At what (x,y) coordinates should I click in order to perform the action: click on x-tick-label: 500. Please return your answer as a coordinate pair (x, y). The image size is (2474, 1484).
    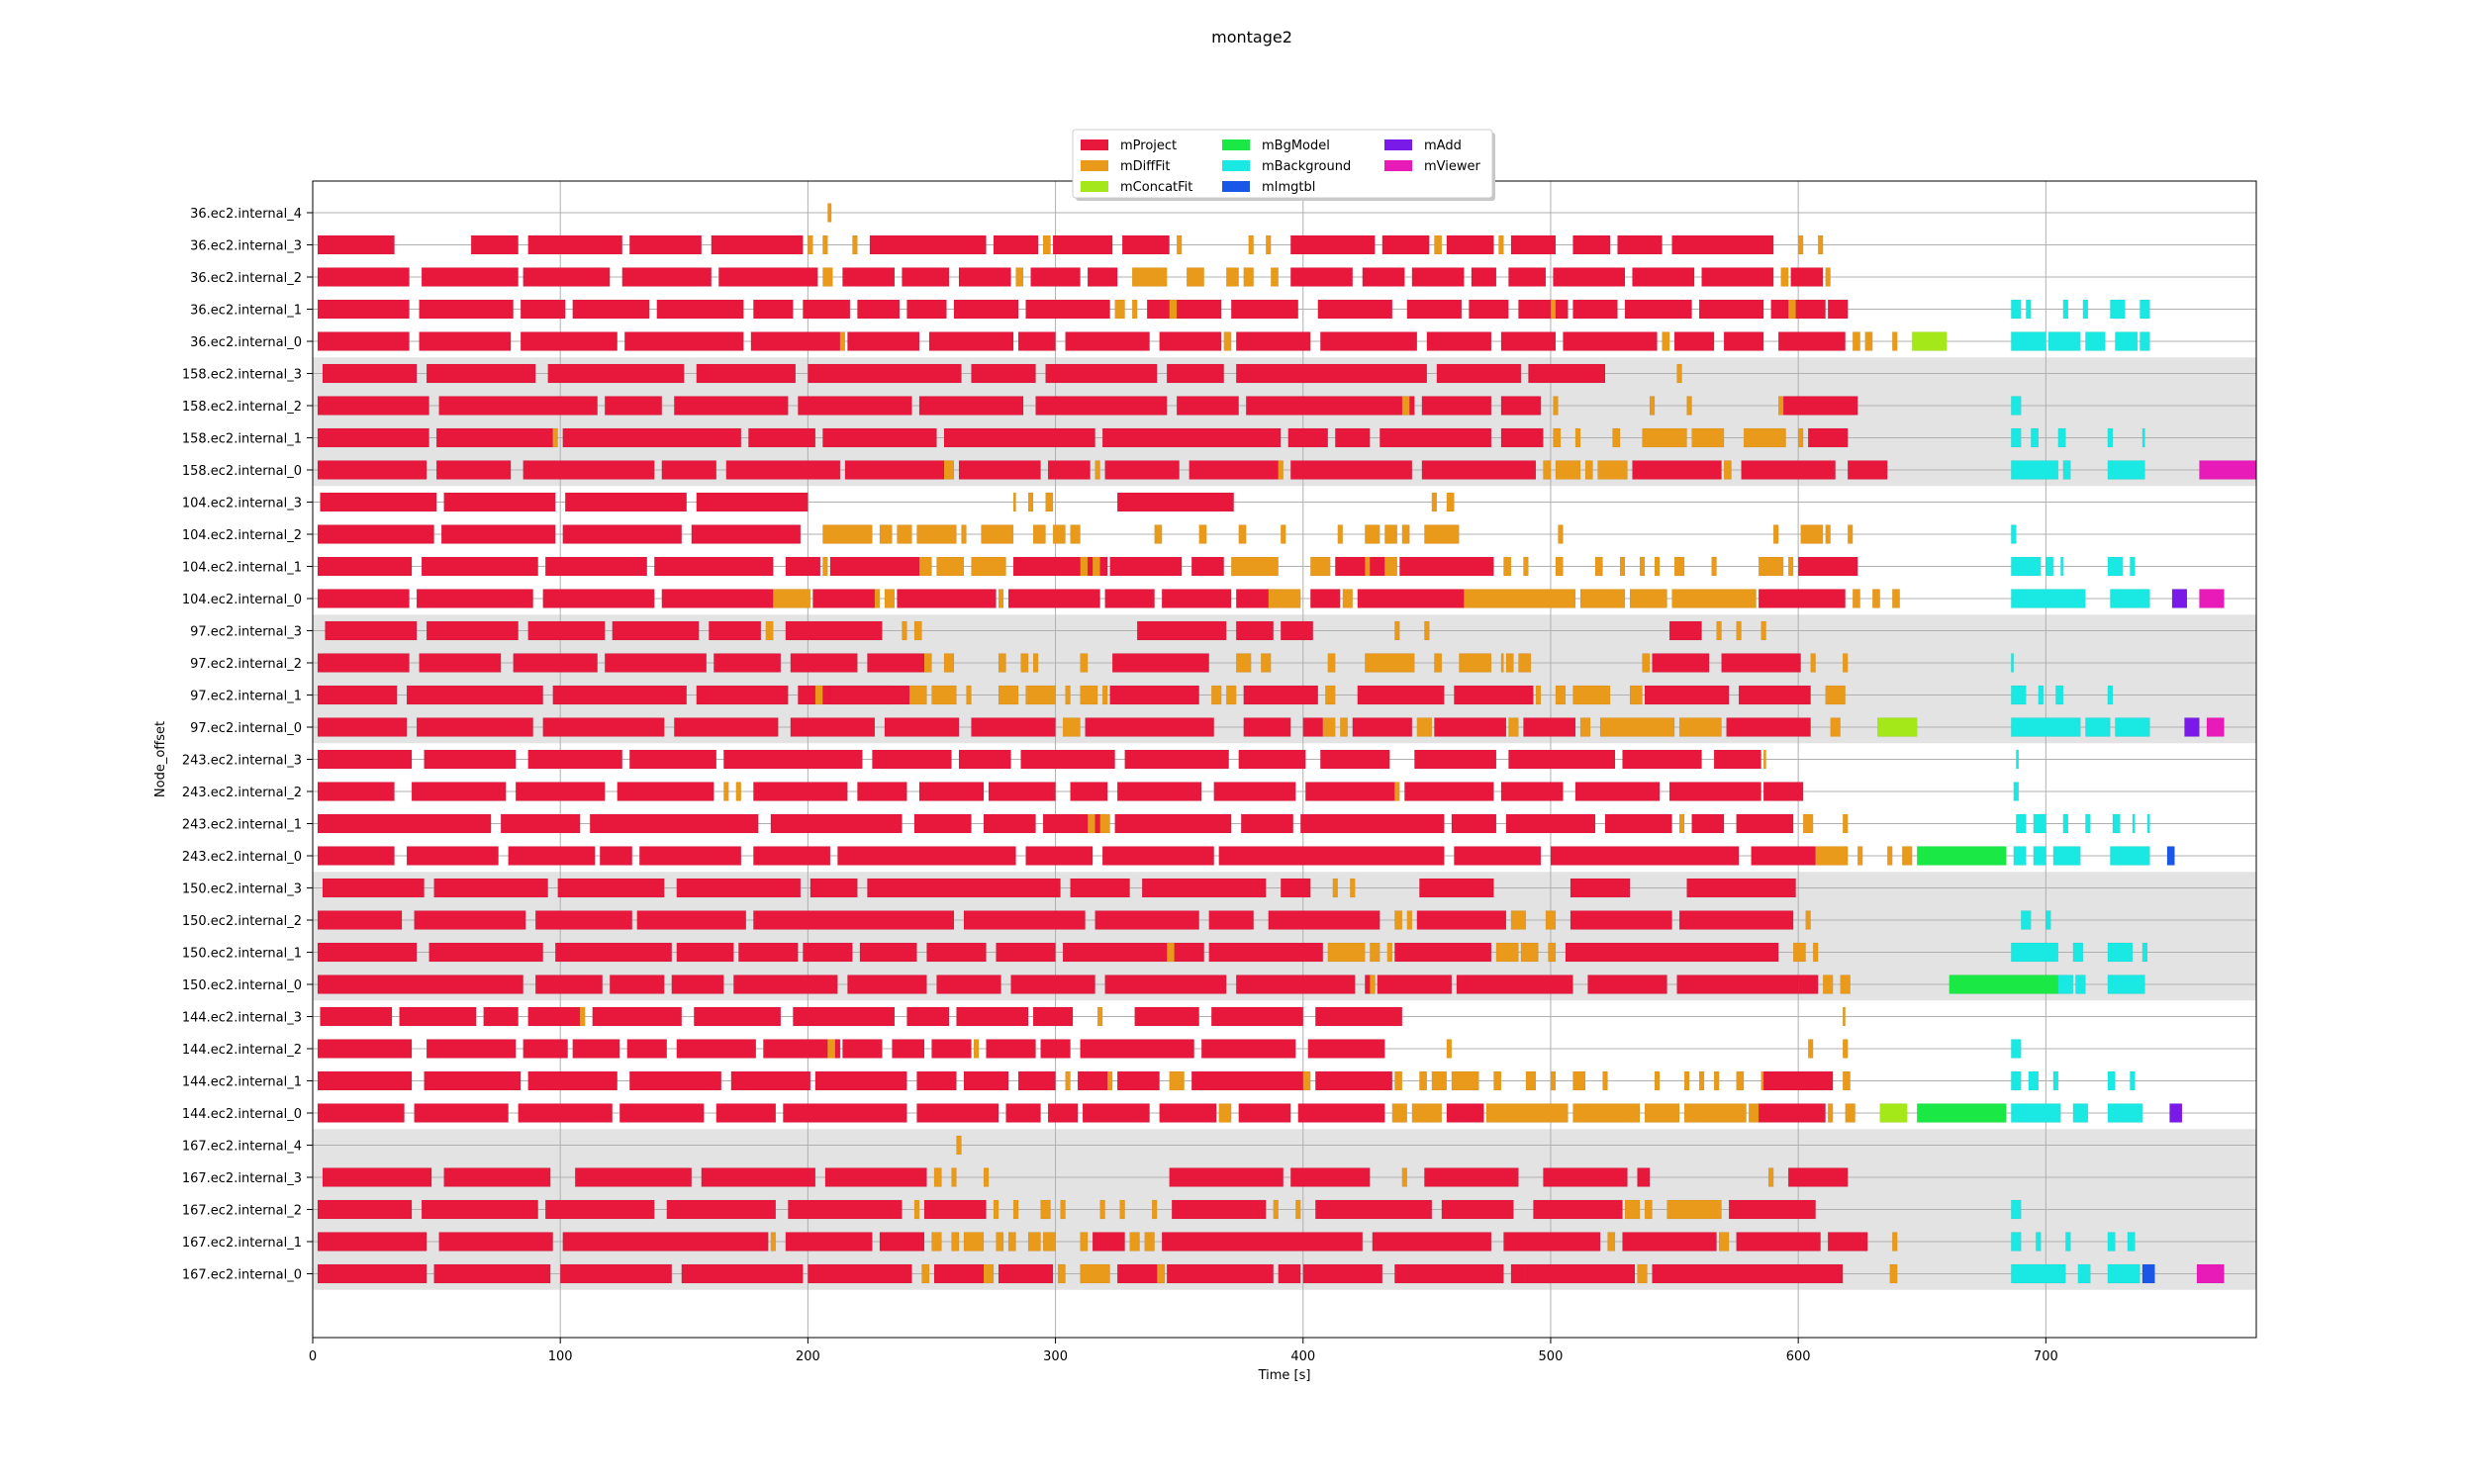
    Looking at the image, I should click on (1552, 1356).